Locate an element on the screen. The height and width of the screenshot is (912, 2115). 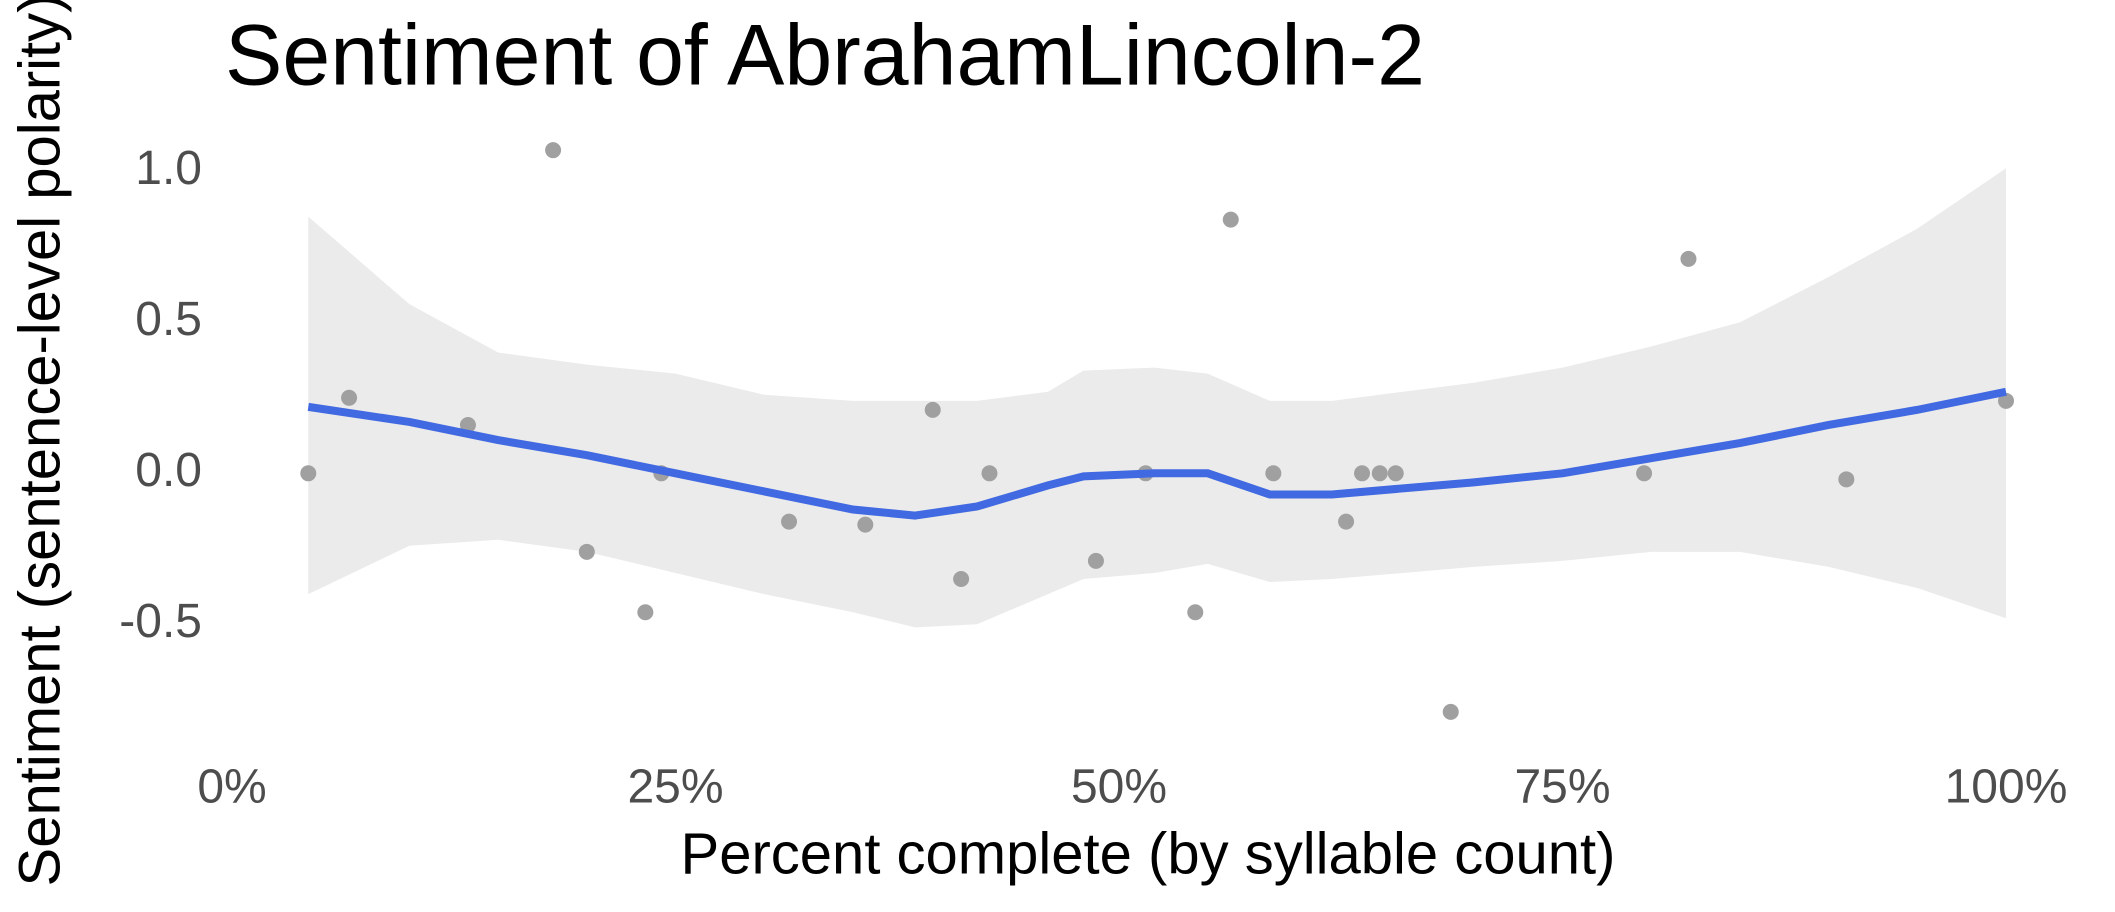
y-tick-label: 0.0 is located at coordinates (168, 470).